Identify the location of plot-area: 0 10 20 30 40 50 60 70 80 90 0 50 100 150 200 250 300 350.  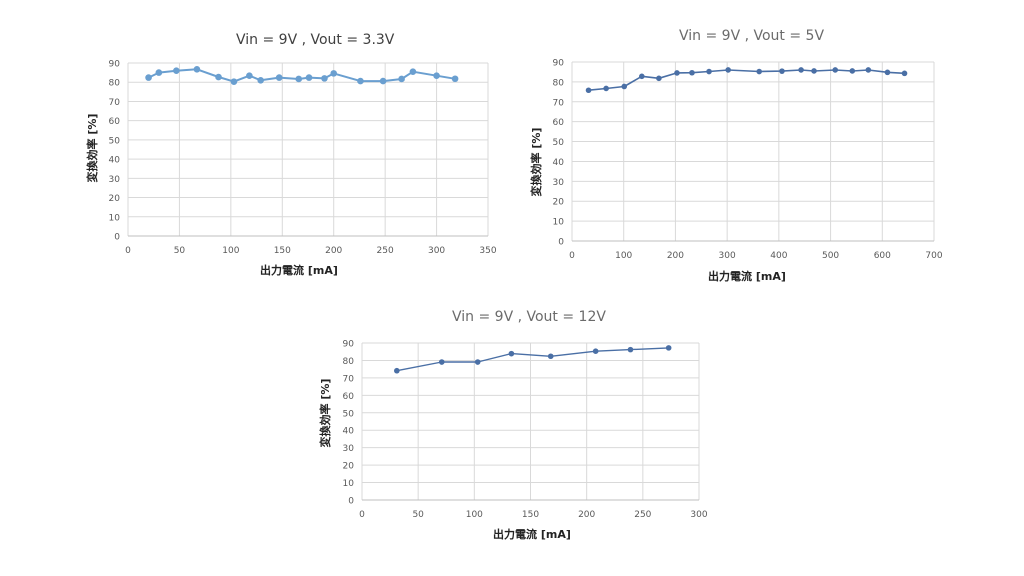
(303, 158).